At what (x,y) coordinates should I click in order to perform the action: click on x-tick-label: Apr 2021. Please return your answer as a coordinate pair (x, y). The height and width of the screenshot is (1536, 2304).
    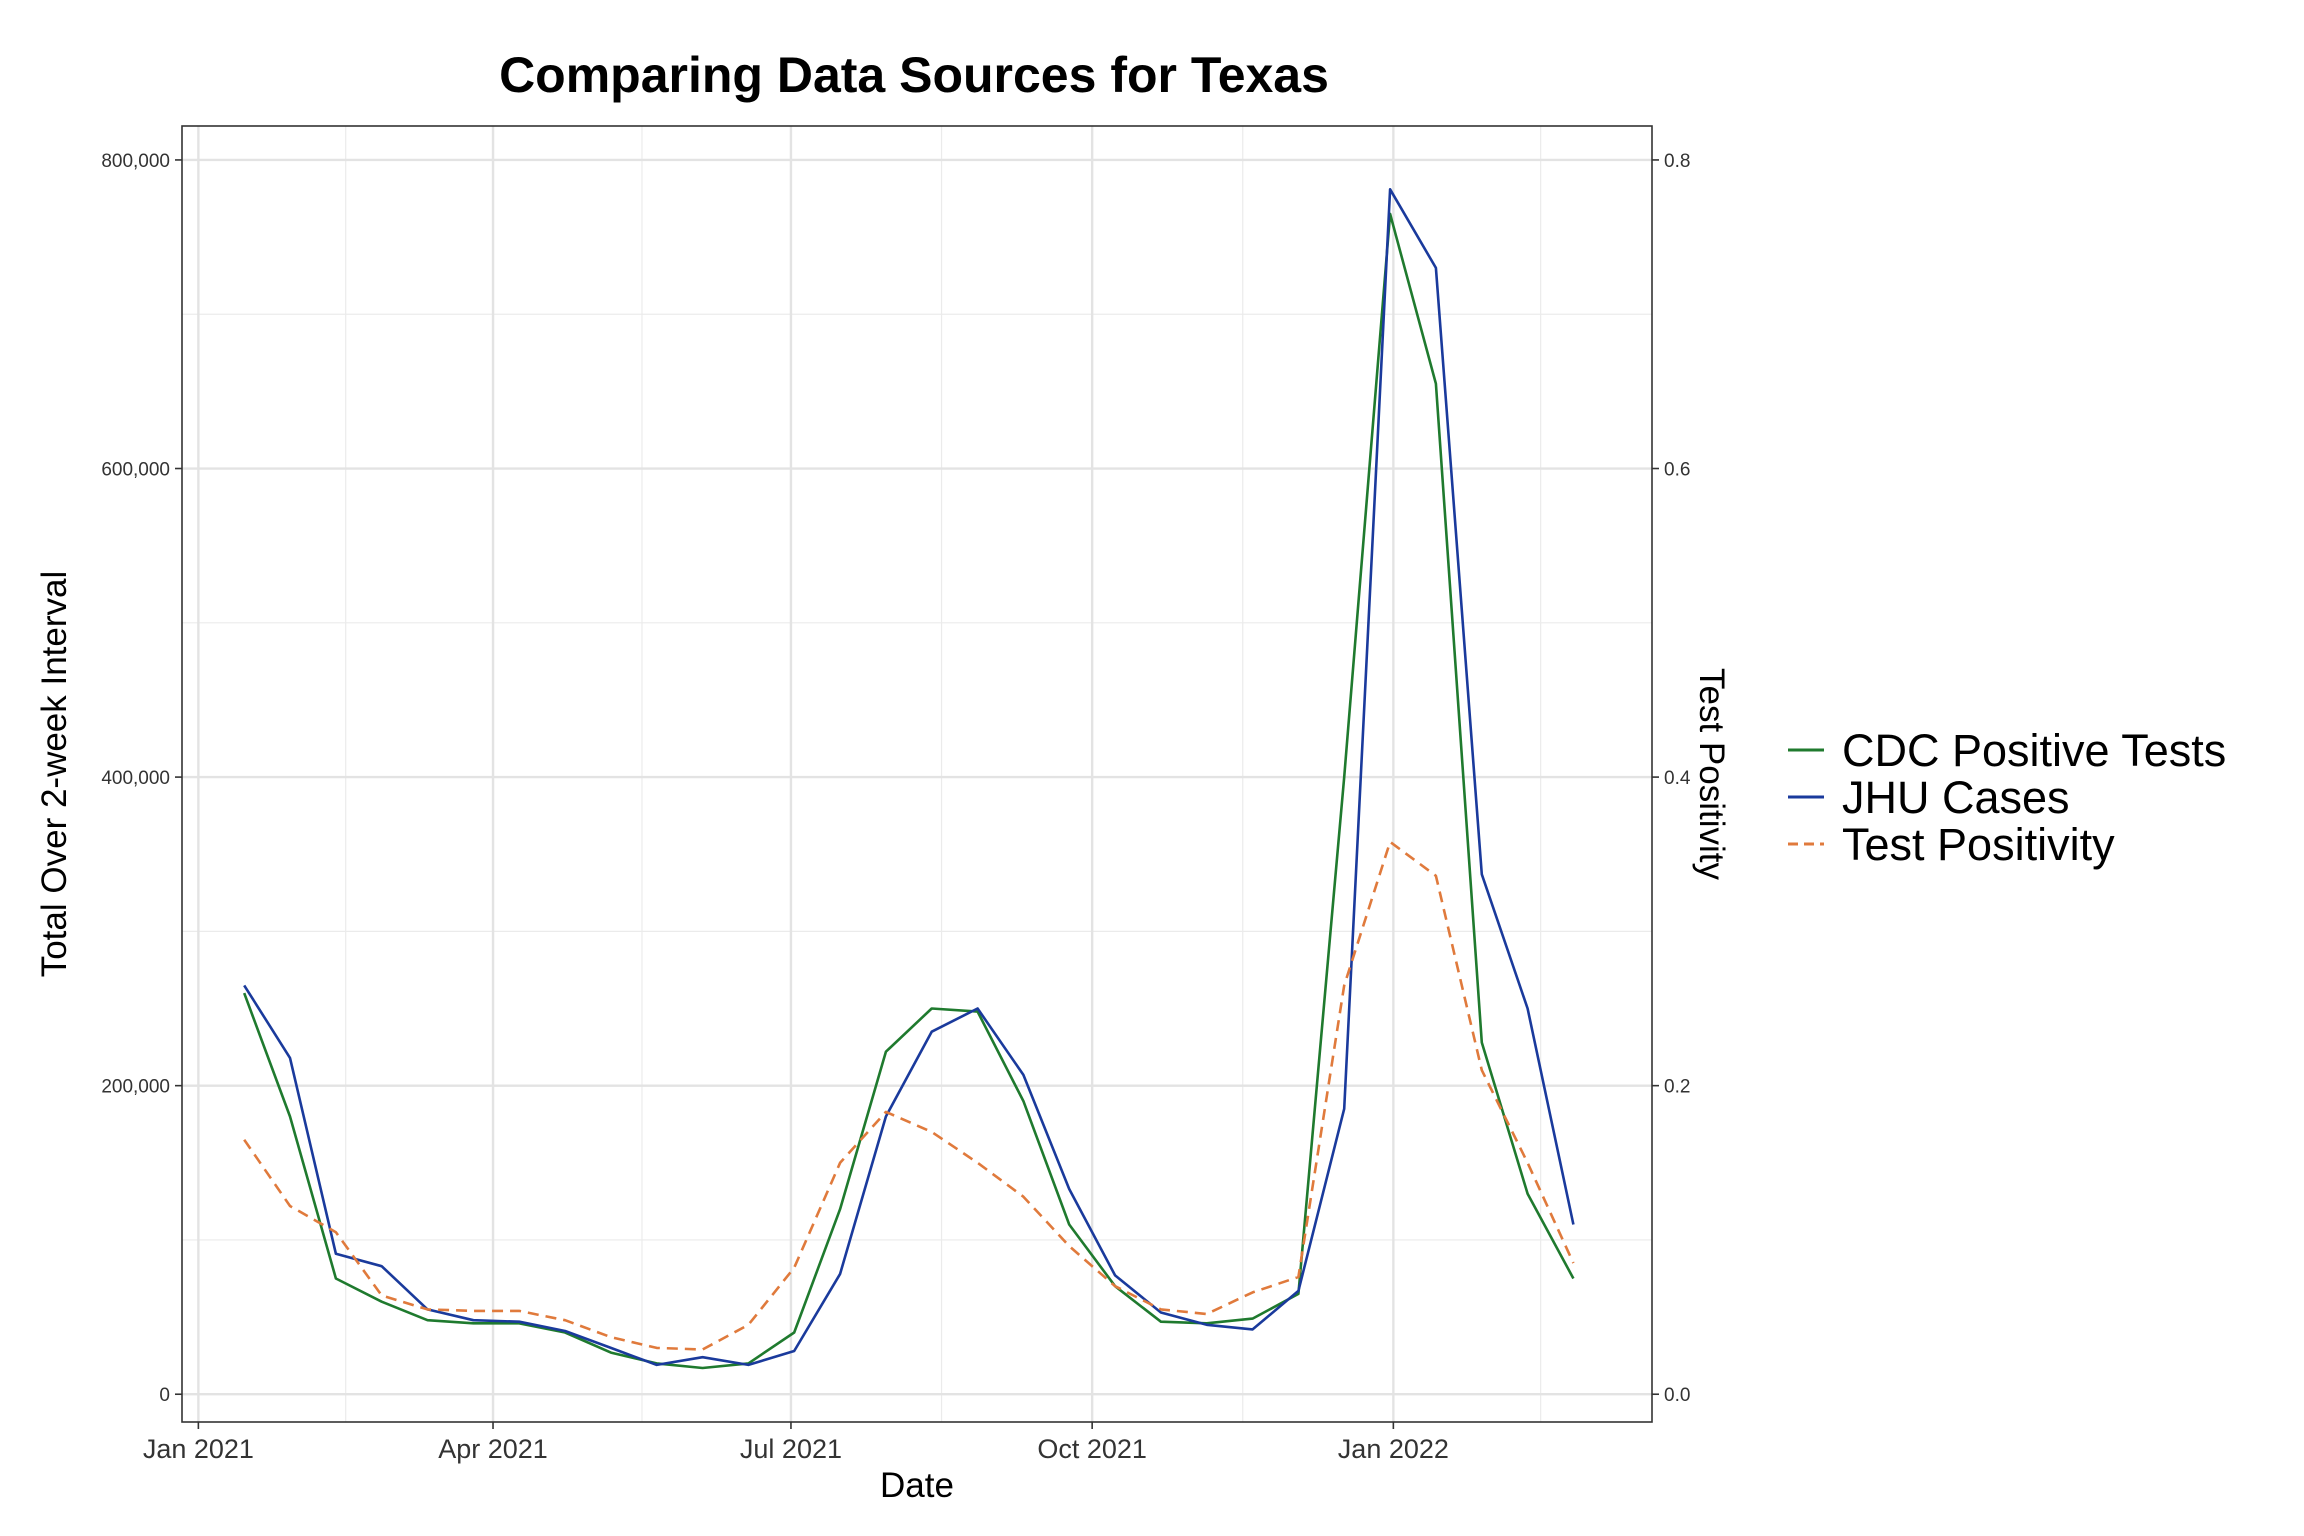
    Looking at the image, I should click on (493, 1449).